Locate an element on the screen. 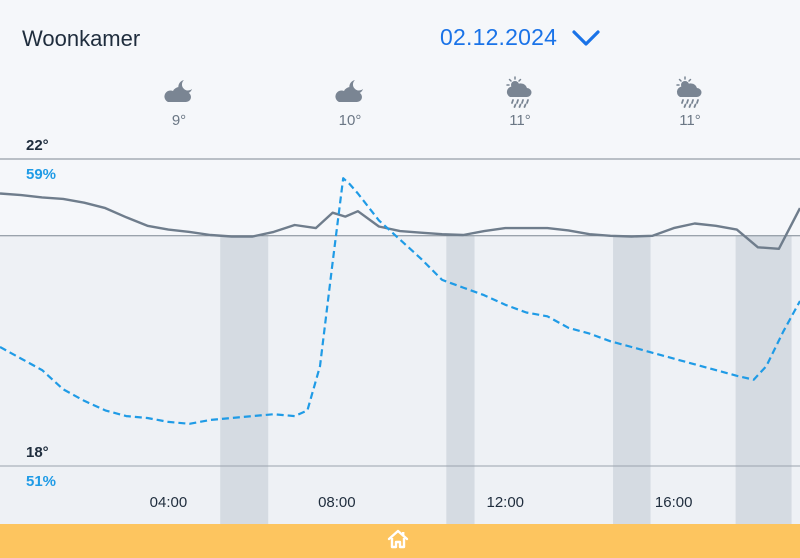  humidity-max-label: 59% is located at coordinates (41, 174).